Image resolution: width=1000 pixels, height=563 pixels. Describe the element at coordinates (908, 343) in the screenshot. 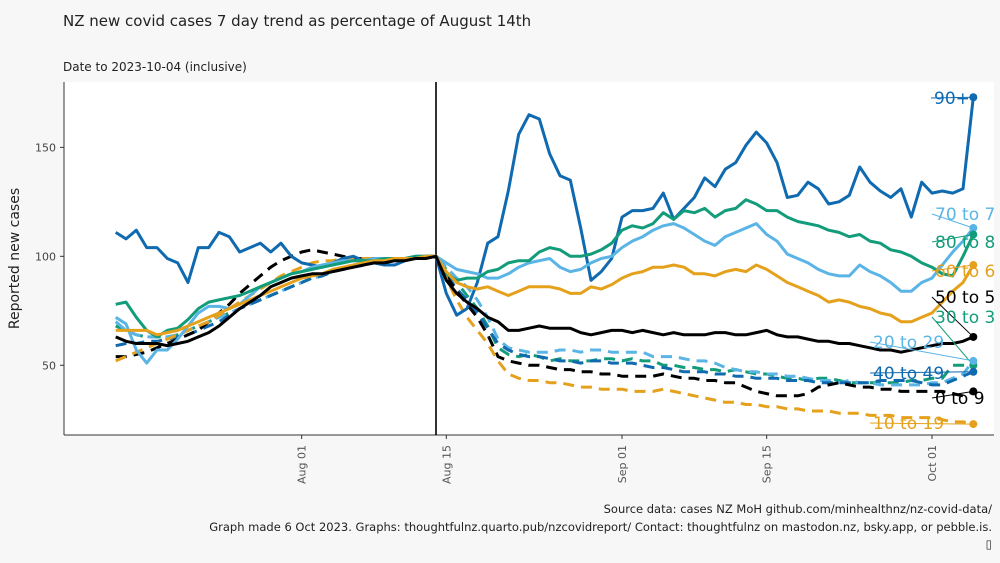

I see `series-label: 20 to 29` at that location.